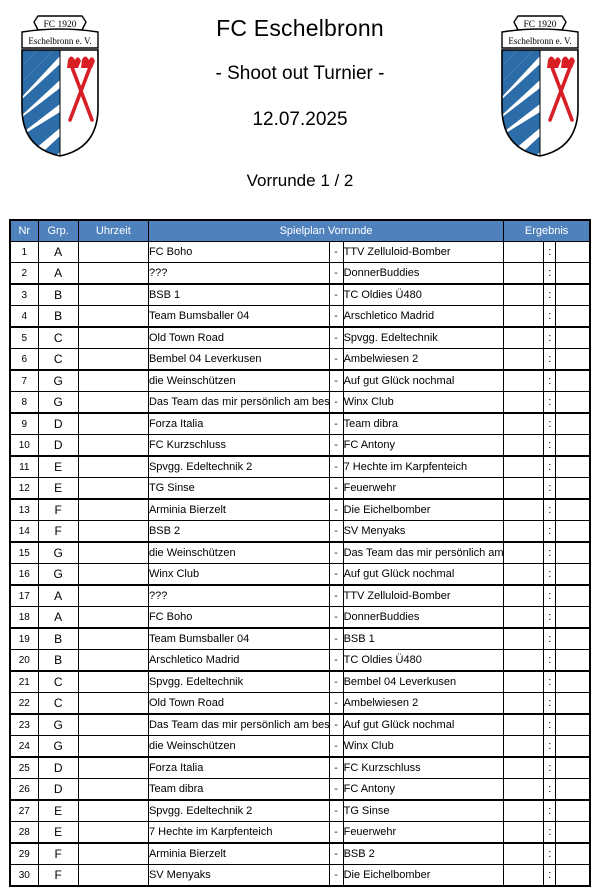 The width and height of the screenshot is (600, 887). I want to click on cell-away-team: SV Menyaks, so click(423, 531).